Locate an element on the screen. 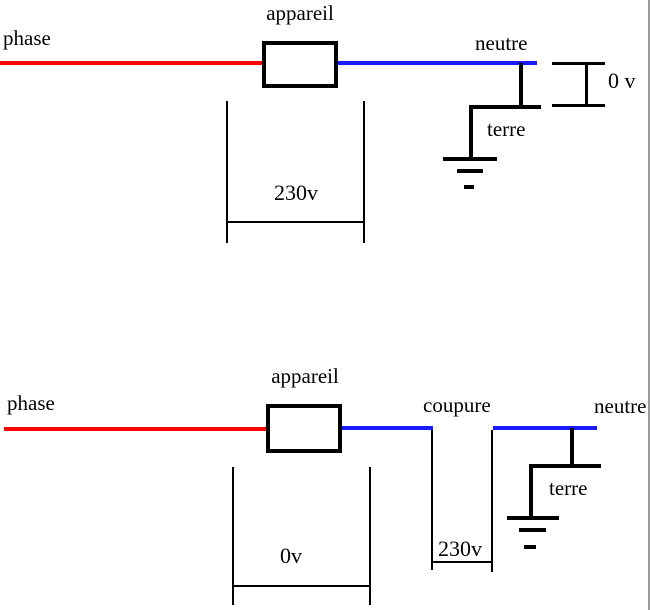 This screenshot has height=610, width=651. appareil-voltage-label: 230v is located at coordinates (296, 192).